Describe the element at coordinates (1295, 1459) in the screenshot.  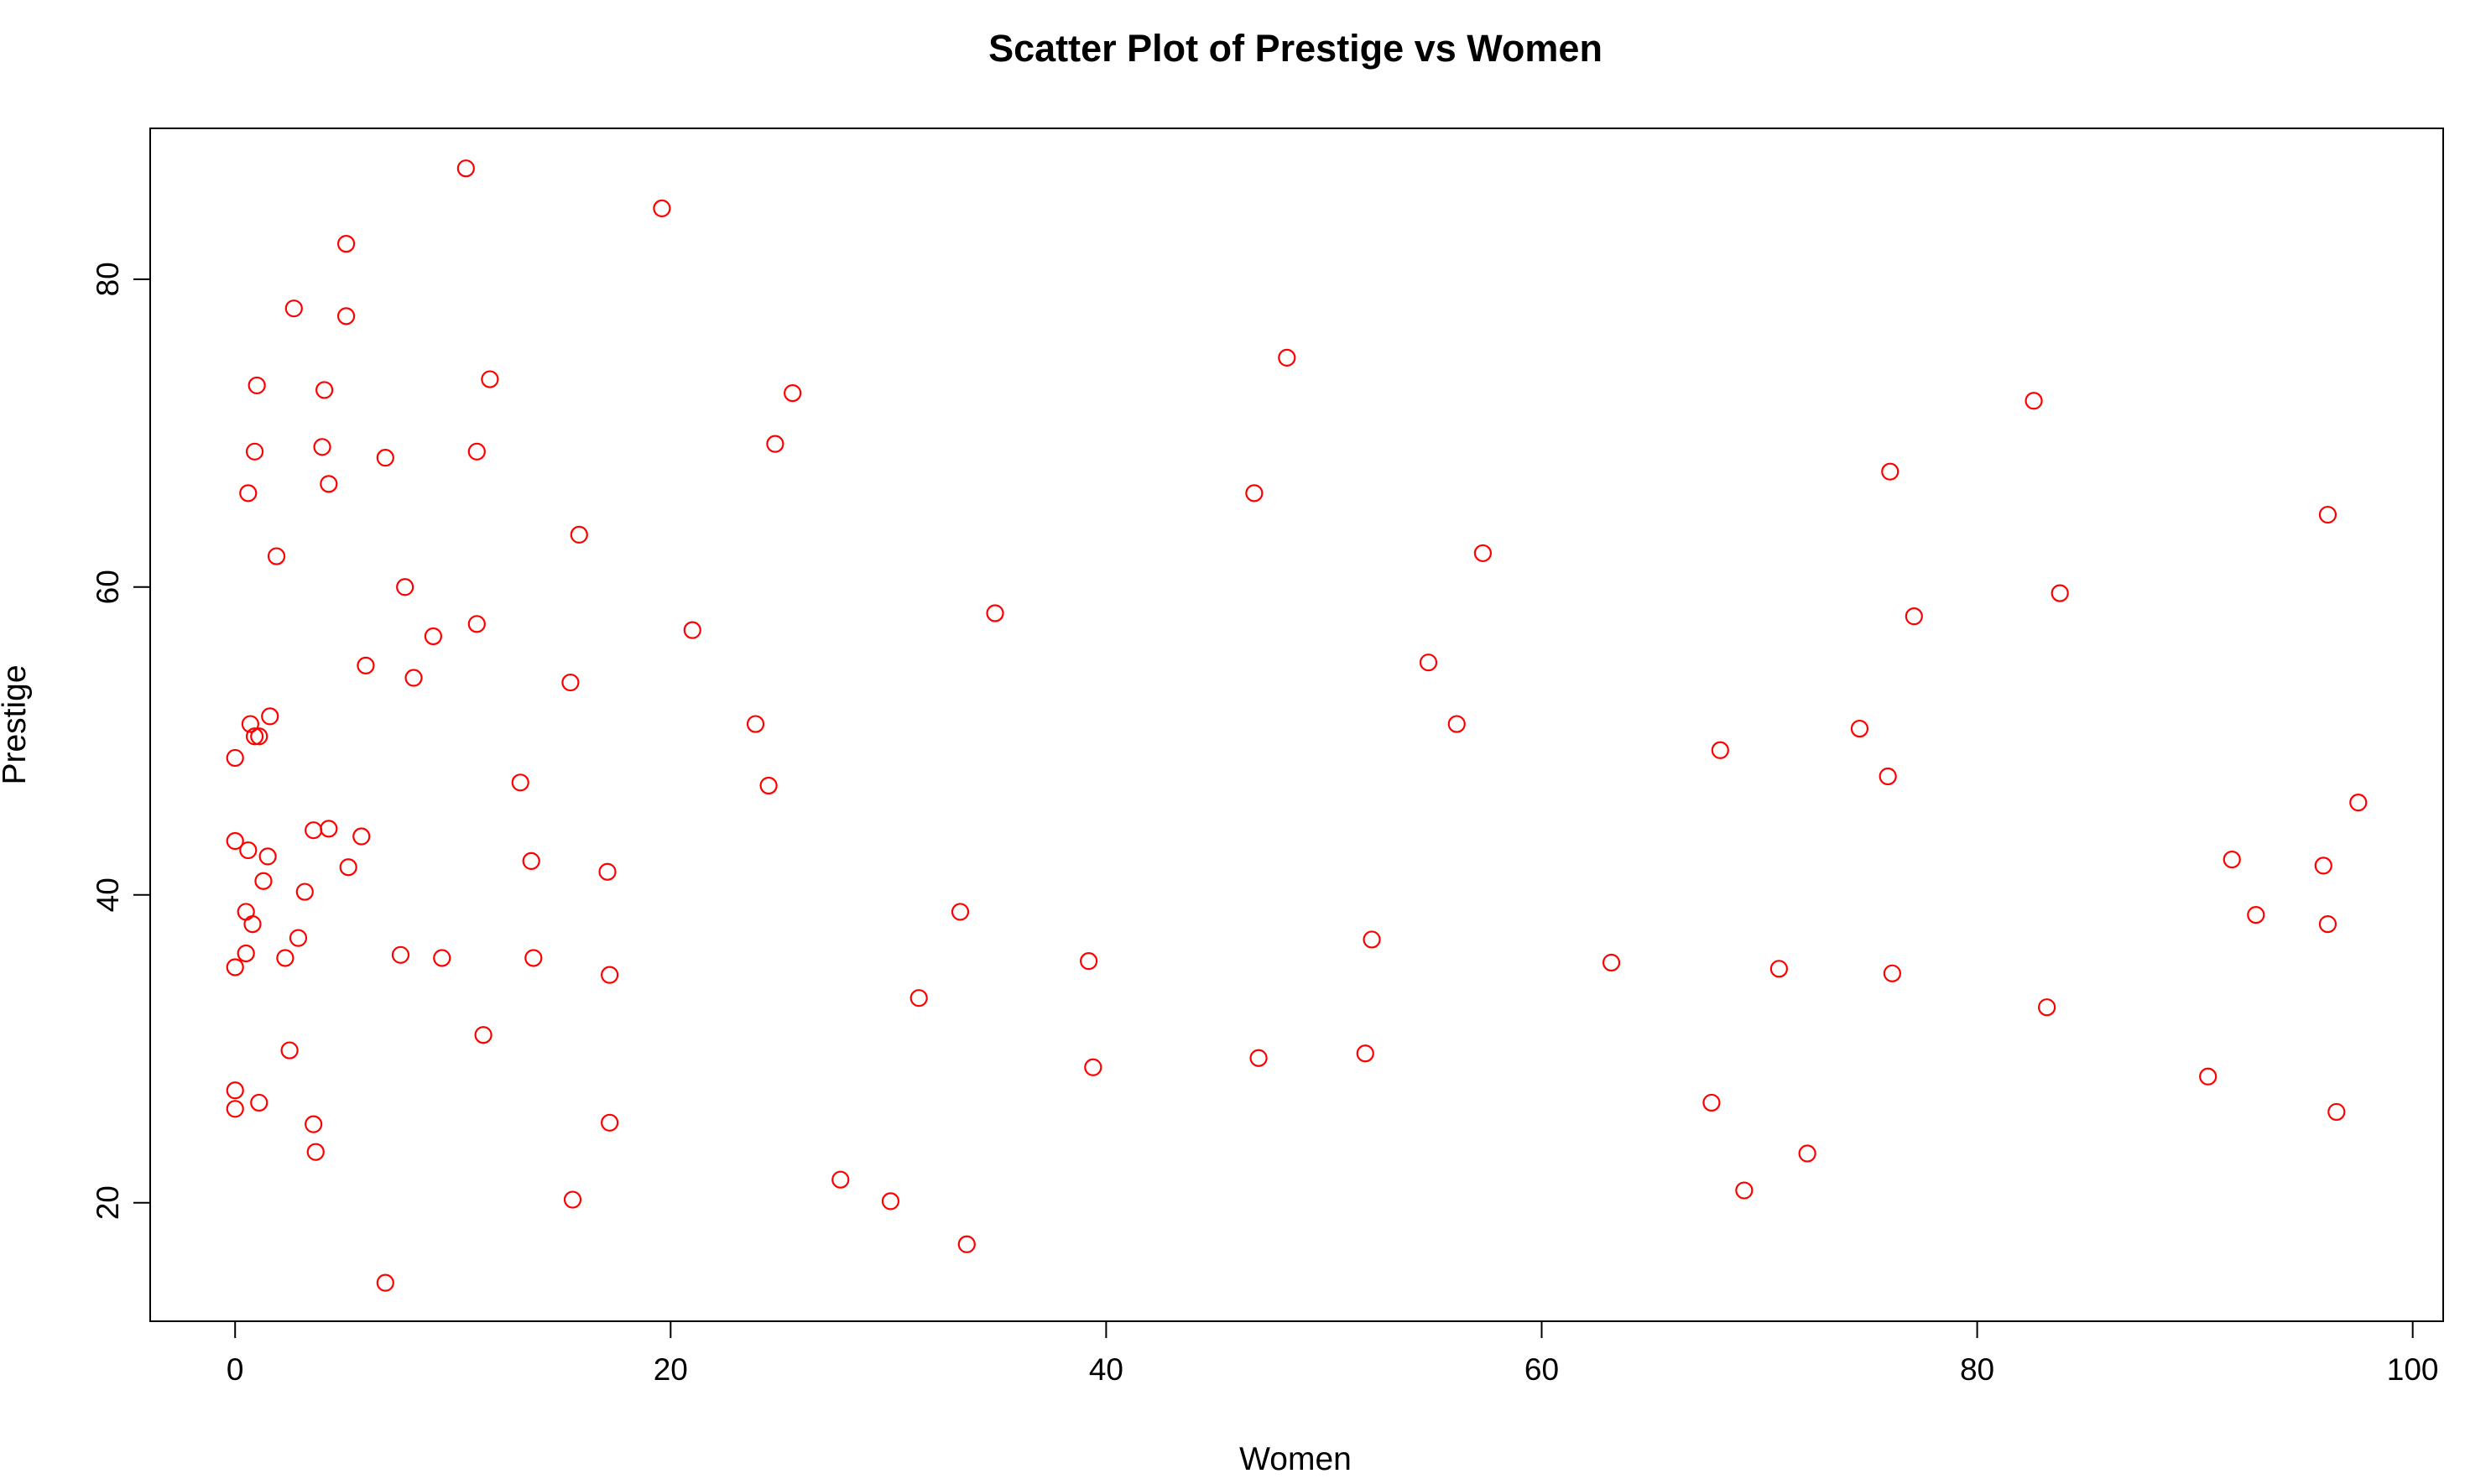
I see `x-axis-label: Women` at that location.